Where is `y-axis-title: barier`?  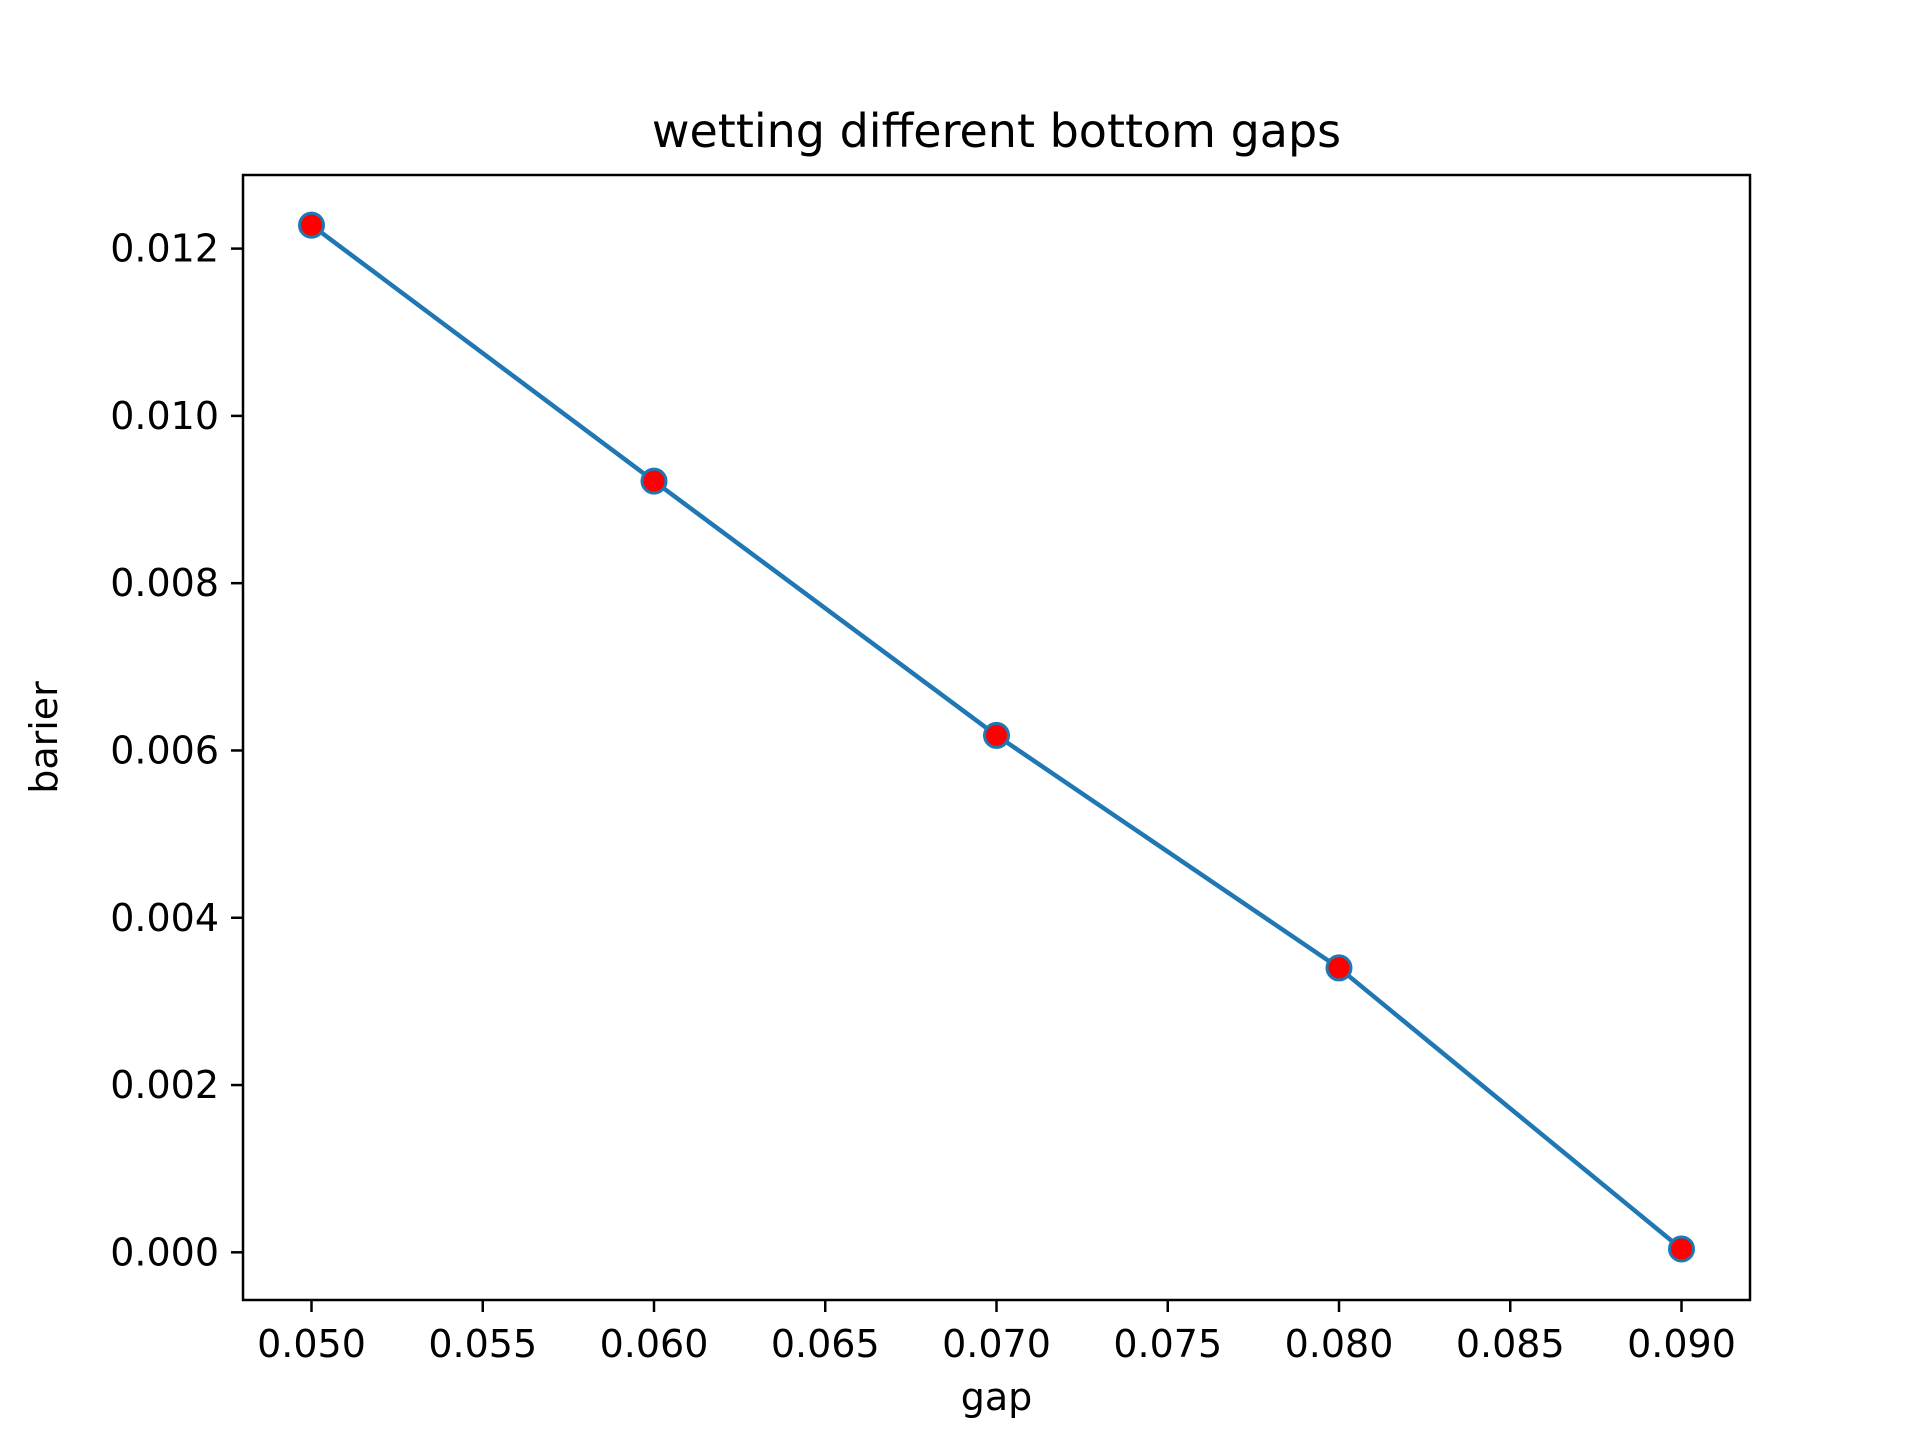
y-axis-title: barier is located at coordinates (44, 737).